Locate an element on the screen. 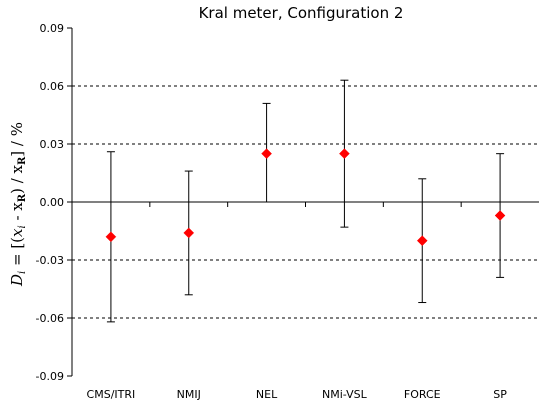 The width and height of the screenshot is (542, 403). y-tick-label: 0.00 is located at coordinates (52, 202).